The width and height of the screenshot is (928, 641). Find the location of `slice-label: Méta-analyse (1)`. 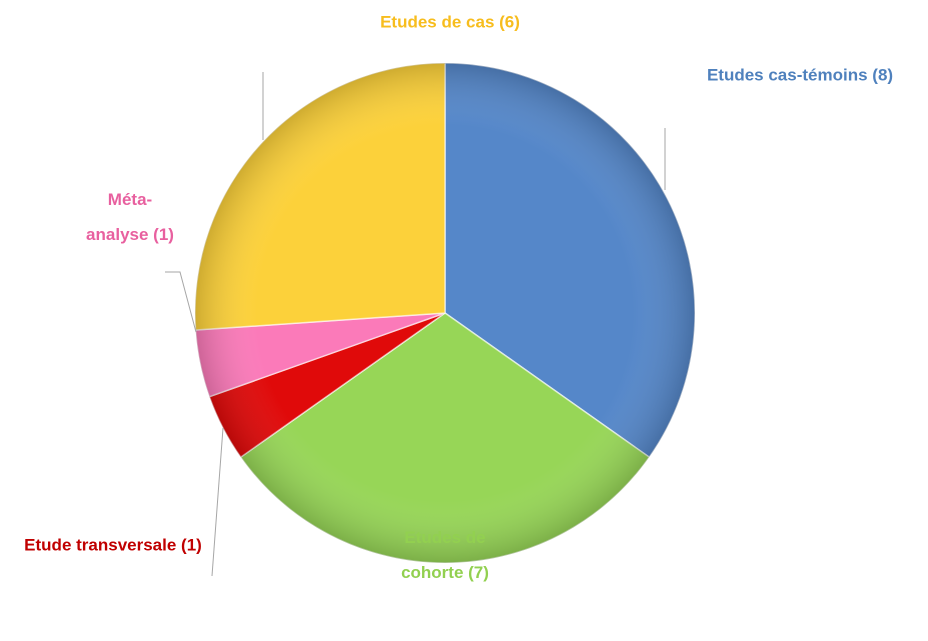

slice-label: Méta-analyse (1) is located at coordinates (130, 217).